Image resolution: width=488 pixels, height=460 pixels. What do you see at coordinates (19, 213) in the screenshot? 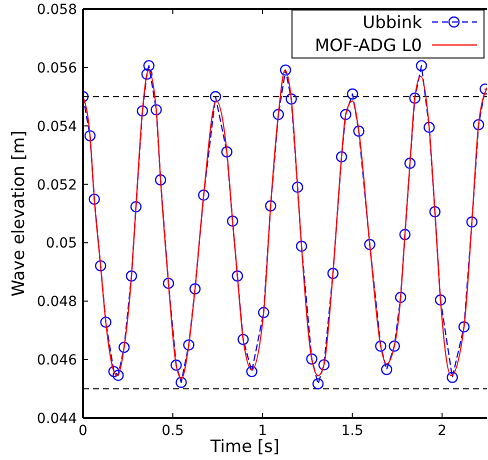
I see `y-axis-title: Wave elevation [m]` at bounding box center [19, 213].